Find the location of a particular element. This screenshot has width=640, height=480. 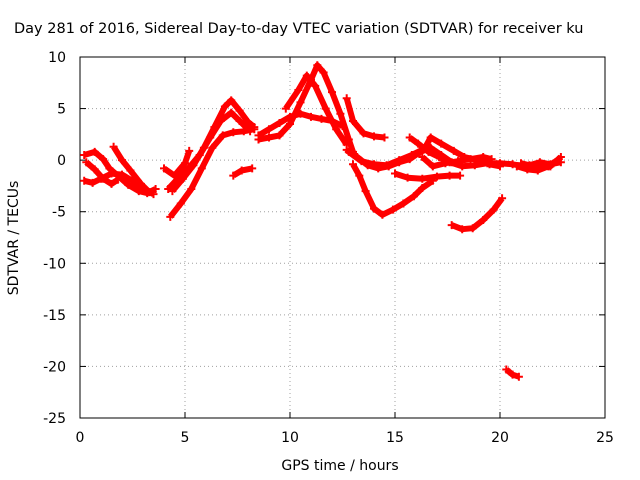

y-tick-label: -25 is located at coordinates (54, 419).